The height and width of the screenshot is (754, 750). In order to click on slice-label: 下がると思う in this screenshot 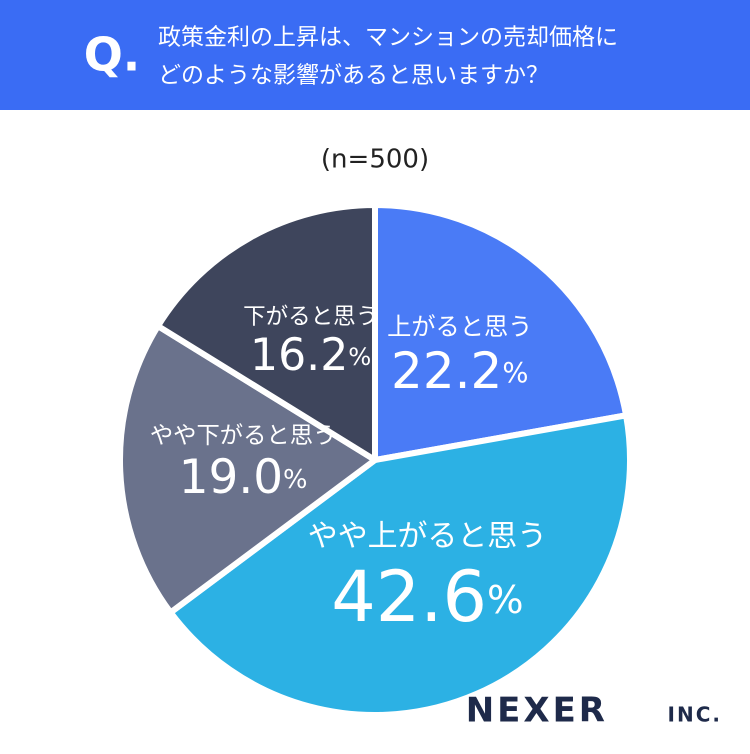, I will do `click(310, 317)`.